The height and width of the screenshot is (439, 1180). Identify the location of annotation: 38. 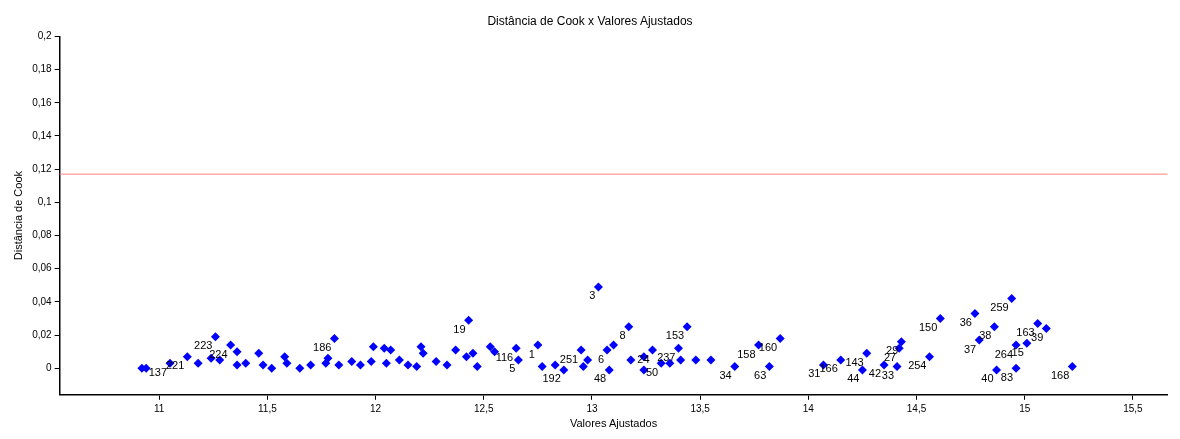
(985, 335).